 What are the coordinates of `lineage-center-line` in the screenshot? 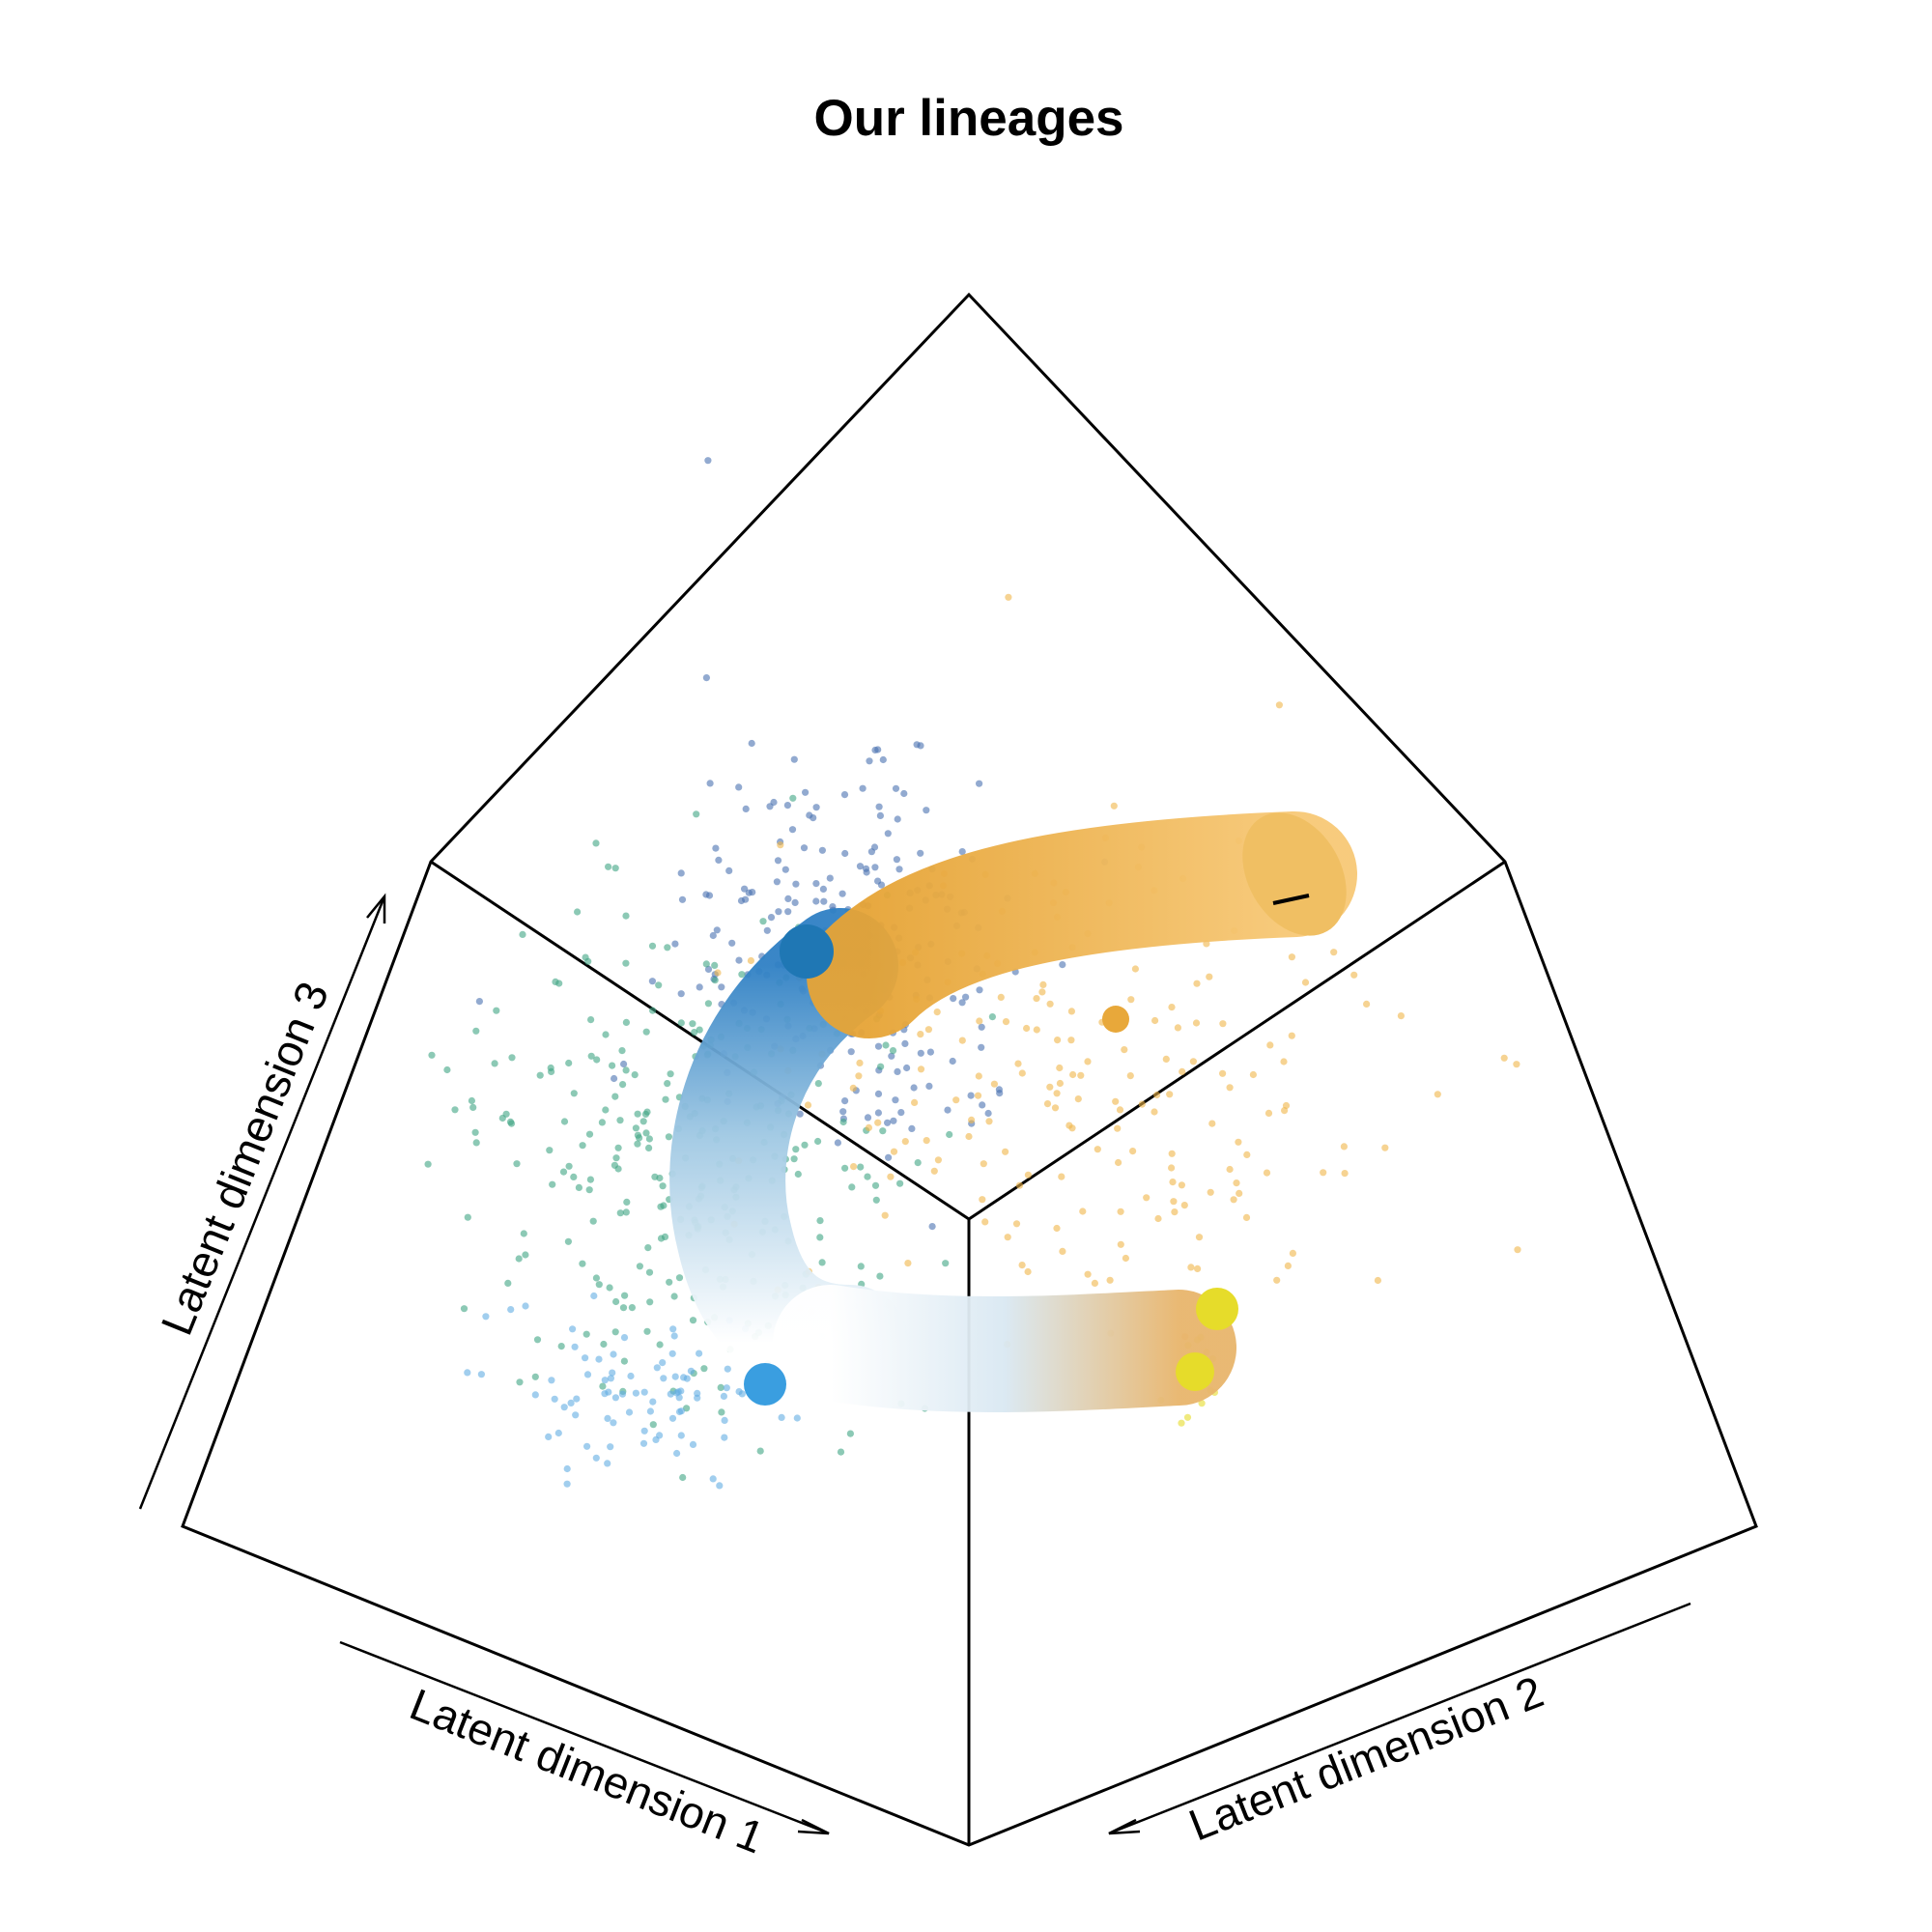 It's located at (1291, 899).